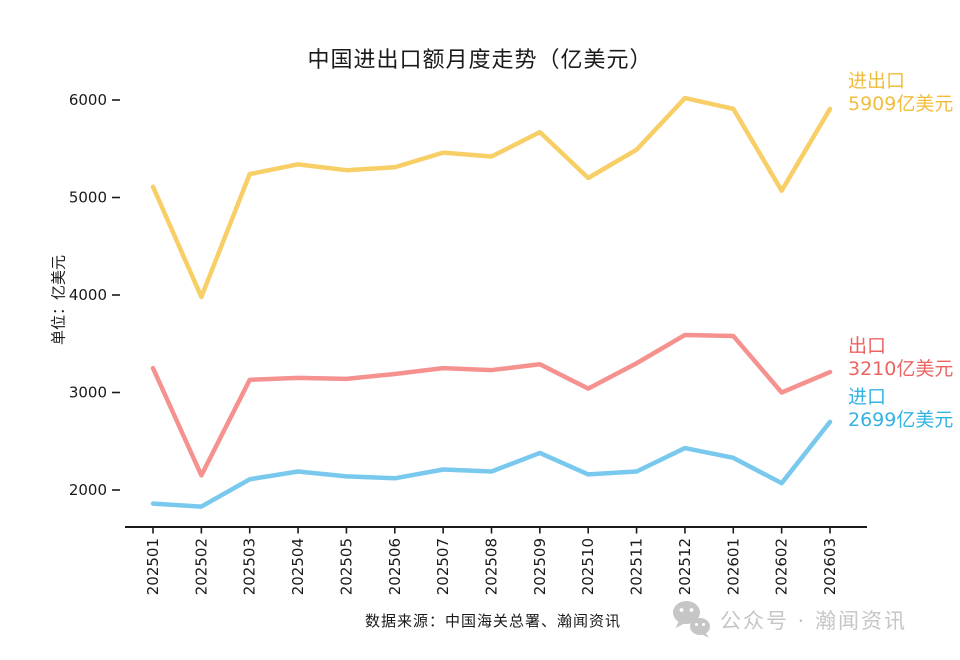  I want to click on series-name-export: 出口, so click(867, 346).